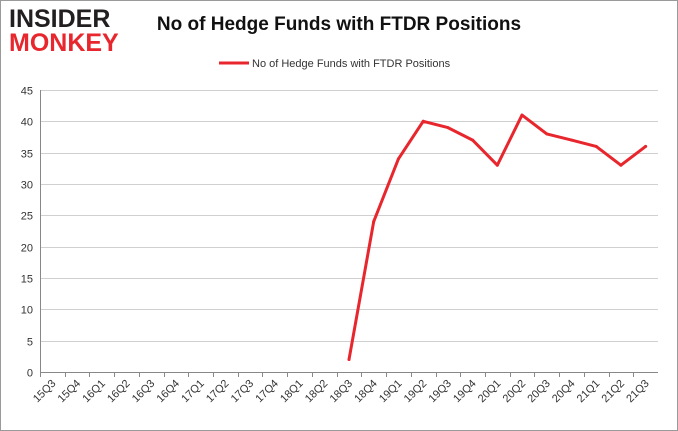 The image size is (678, 431). I want to click on chart-title: No of Hedge Funds with FTDR Positions, so click(339, 24).